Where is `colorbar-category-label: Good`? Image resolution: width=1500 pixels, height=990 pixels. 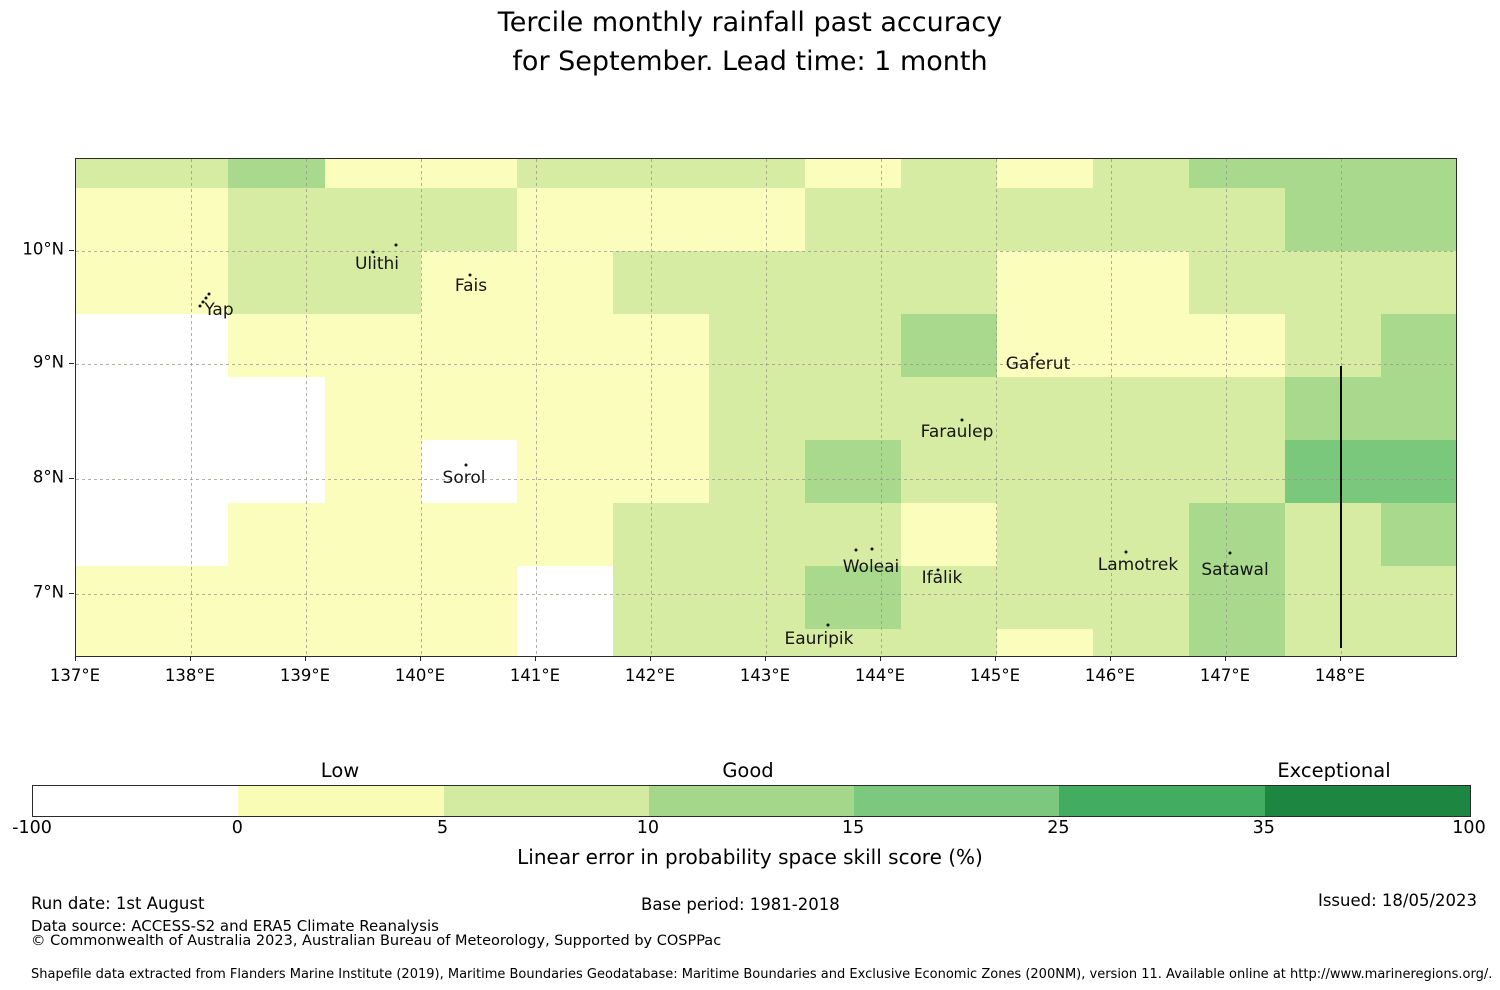
colorbar-category-label: Good is located at coordinates (748, 770).